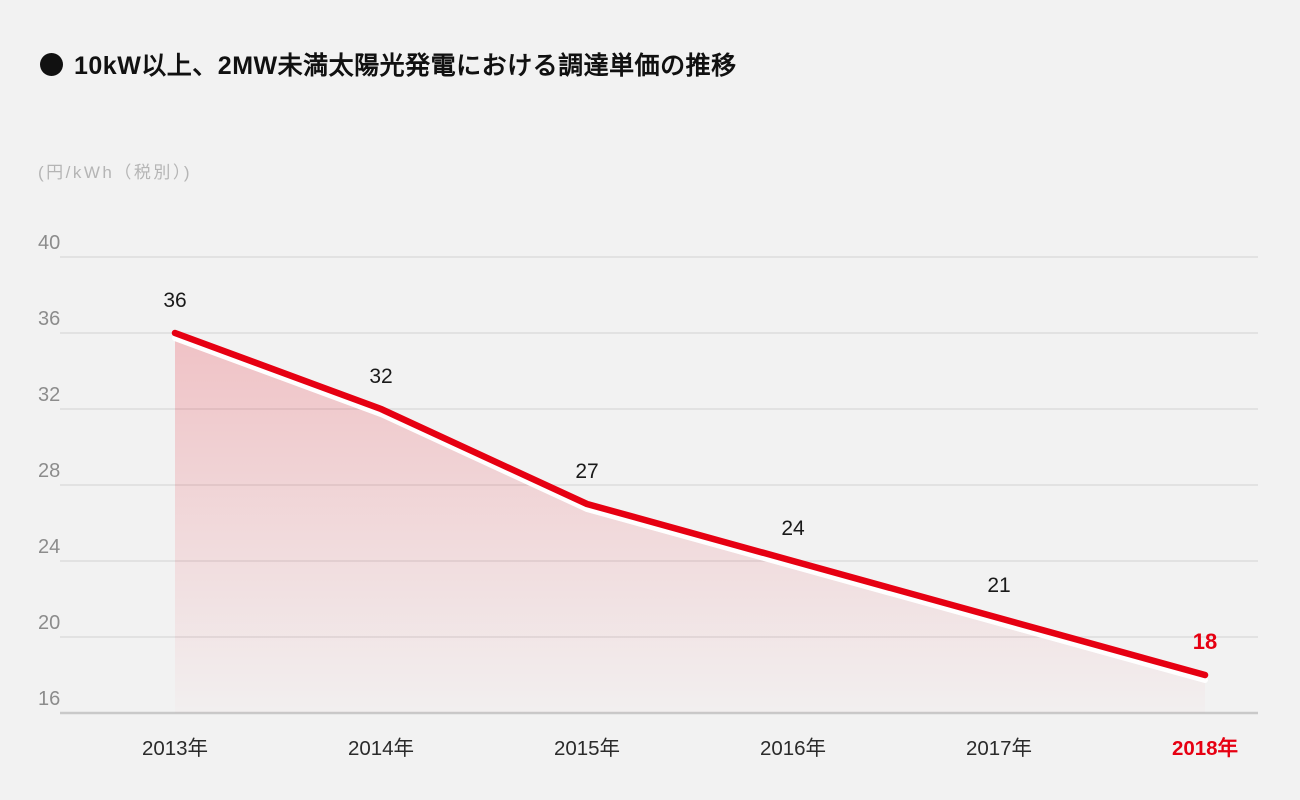 This screenshot has height=800, width=1300. Describe the element at coordinates (49, 699) in the screenshot. I see `y-tick-label: 16` at that location.